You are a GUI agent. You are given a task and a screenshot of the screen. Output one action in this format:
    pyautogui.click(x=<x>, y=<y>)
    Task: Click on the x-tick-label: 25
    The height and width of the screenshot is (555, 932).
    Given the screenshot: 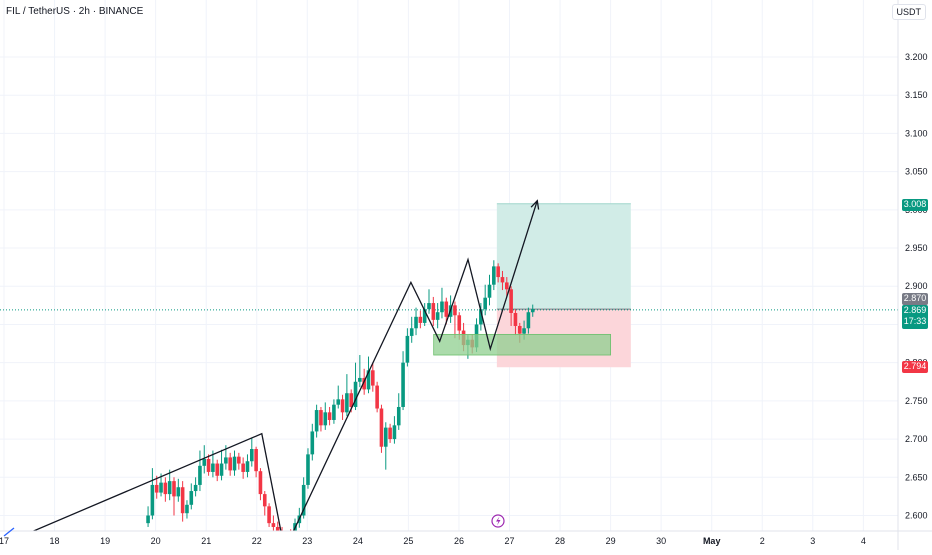 What is the action you would take?
    pyautogui.click(x=408, y=541)
    